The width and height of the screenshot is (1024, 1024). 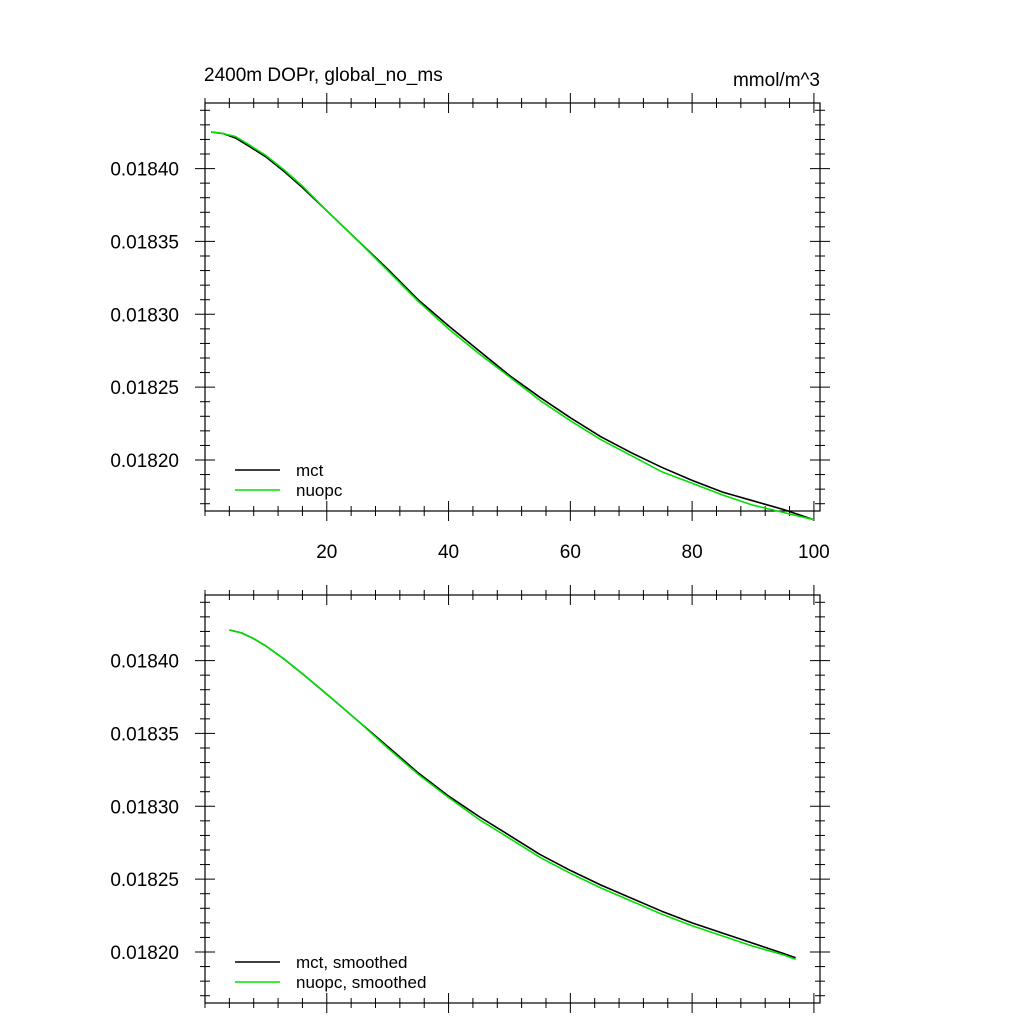 What do you see at coordinates (310, 470) in the screenshot?
I see `legend-label-mct: mct` at bounding box center [310, 470].